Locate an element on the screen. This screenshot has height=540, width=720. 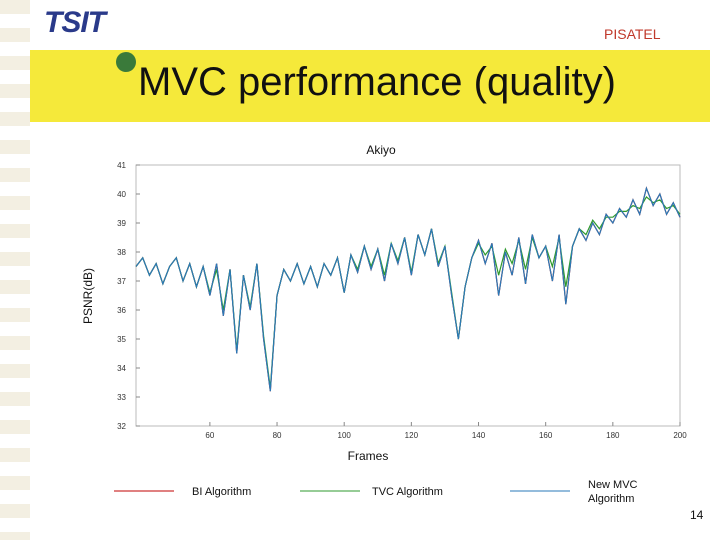
slide-title: MVC performance (quality) is located at coordinates (377, 82).